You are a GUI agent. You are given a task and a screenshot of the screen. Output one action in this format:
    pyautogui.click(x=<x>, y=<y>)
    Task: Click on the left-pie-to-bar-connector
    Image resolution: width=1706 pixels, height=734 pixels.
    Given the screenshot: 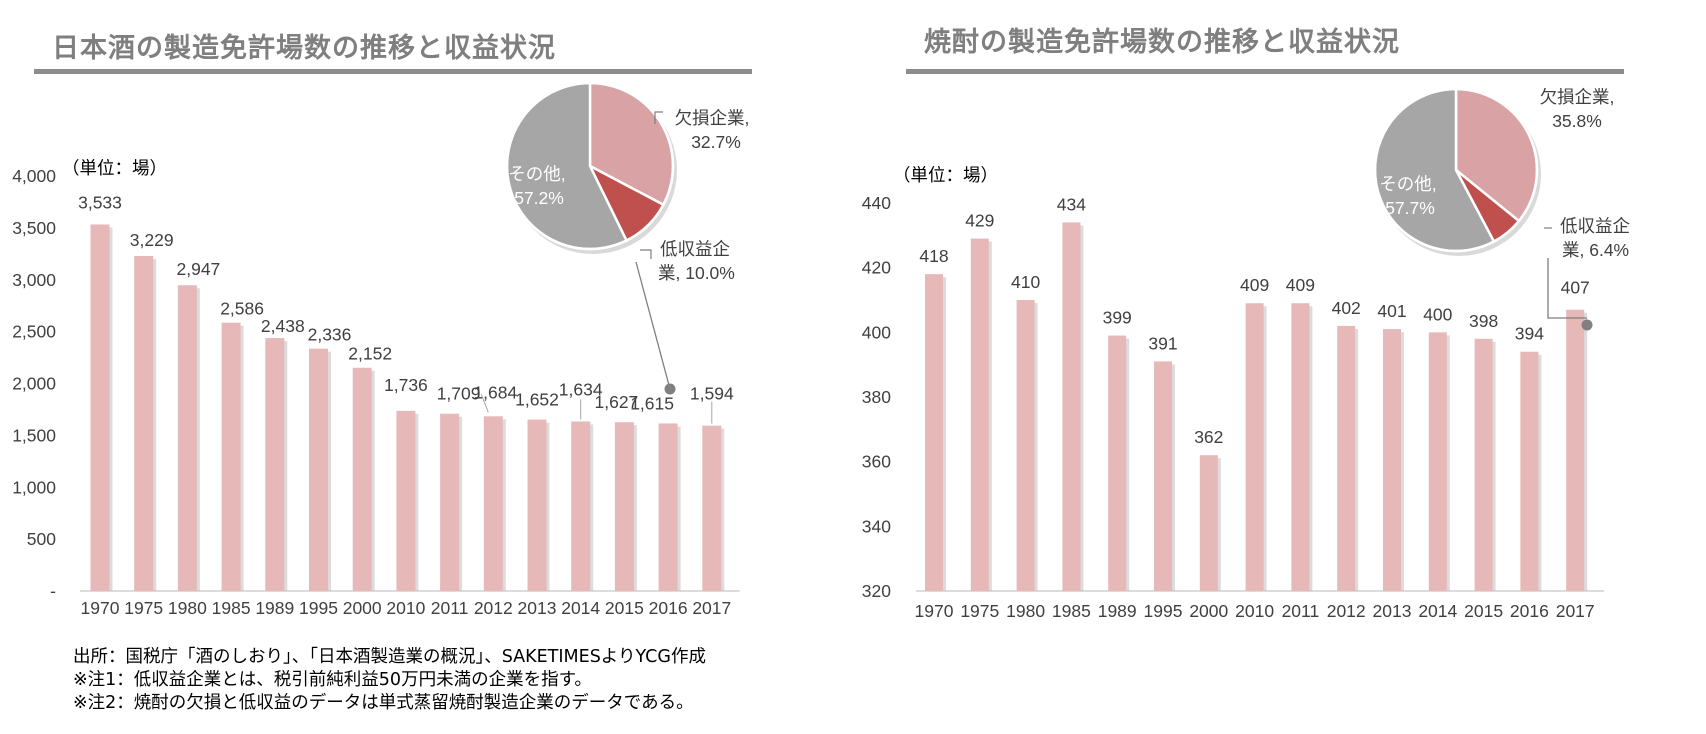 What is the action you would take?
    pyautogui.click(x=653, y=325)
    